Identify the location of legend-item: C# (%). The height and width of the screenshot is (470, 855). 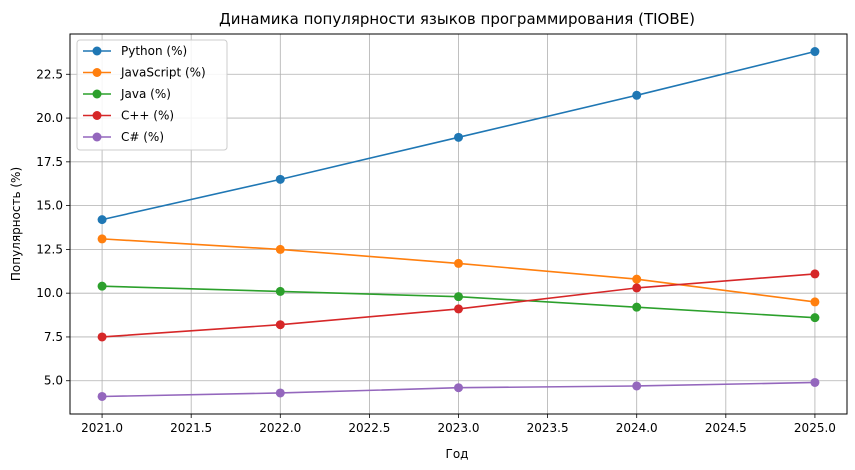
(123, 137).